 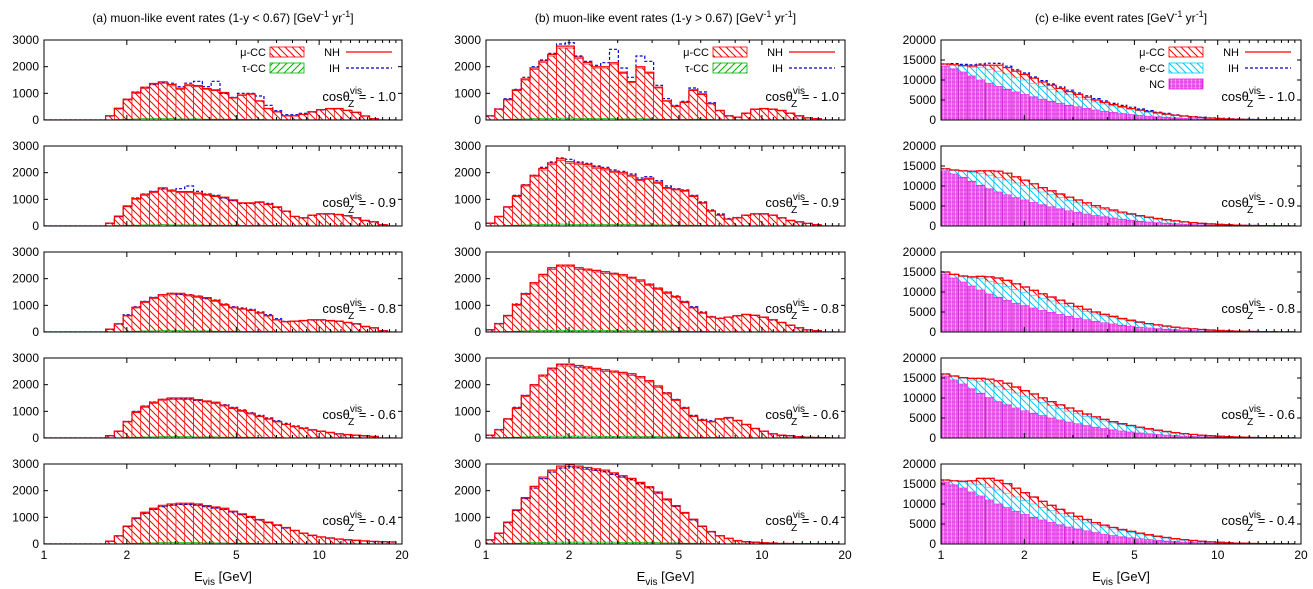 I want to click on x-tick-label: 20, so click(x=402, y=555).